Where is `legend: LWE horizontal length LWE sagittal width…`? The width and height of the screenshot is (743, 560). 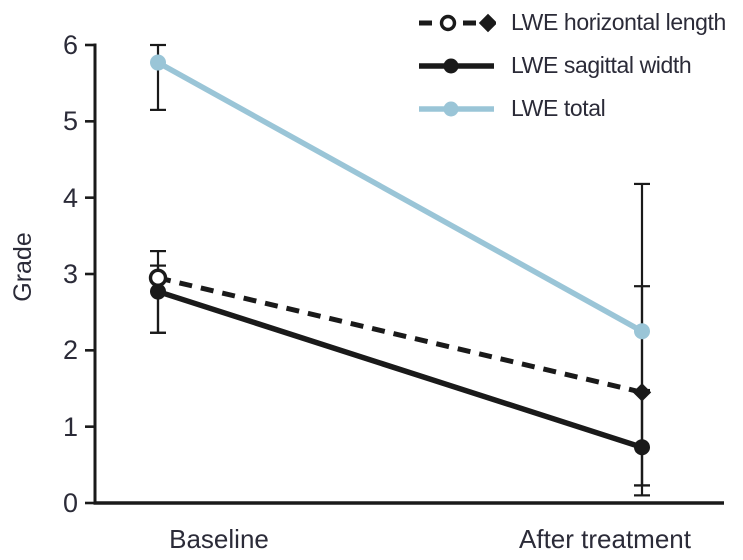 legend: LWE horizontal length LWE sagittal width… is located at coordinates (572, 65).